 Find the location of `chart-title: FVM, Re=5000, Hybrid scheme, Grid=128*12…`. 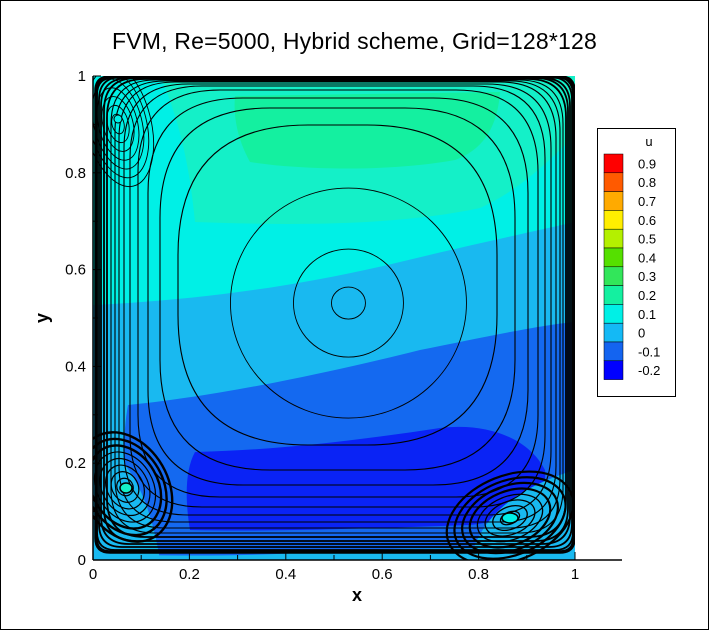

chart-title: FVM, Re=5000, Hybrid scheme, Grid=128*12… is located at coordinates (354, 41).